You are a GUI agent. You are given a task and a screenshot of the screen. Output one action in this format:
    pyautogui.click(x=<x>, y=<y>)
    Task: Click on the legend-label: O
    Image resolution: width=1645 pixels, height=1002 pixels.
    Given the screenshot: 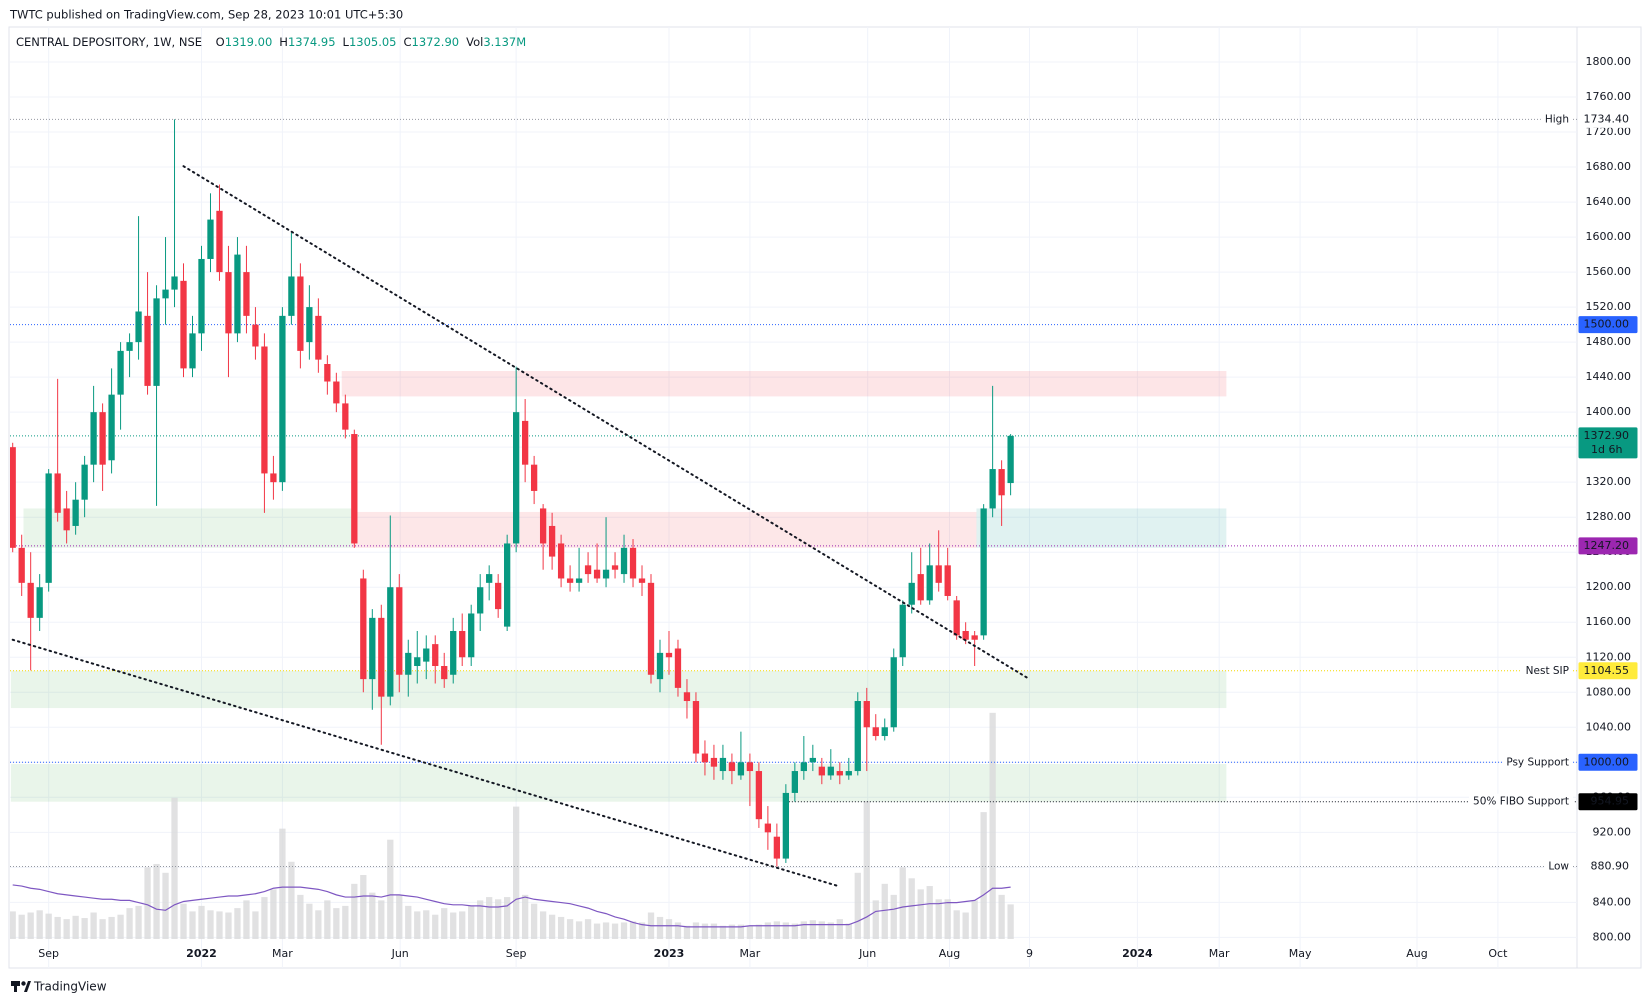 What is the action you would take?
    pyautogui.click(x=220, y=42)
    